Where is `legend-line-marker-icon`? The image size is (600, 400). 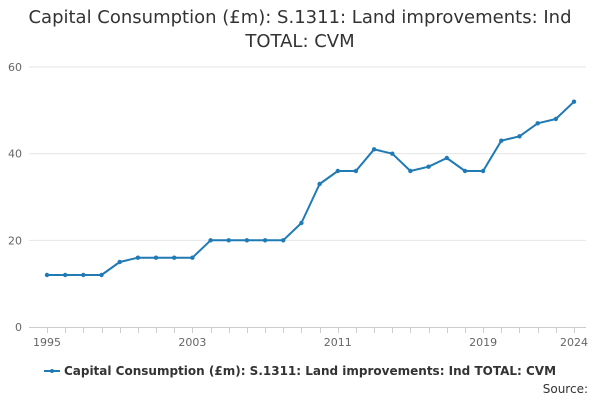 legend-line-marker-icon is located at coordinates (51, 371).